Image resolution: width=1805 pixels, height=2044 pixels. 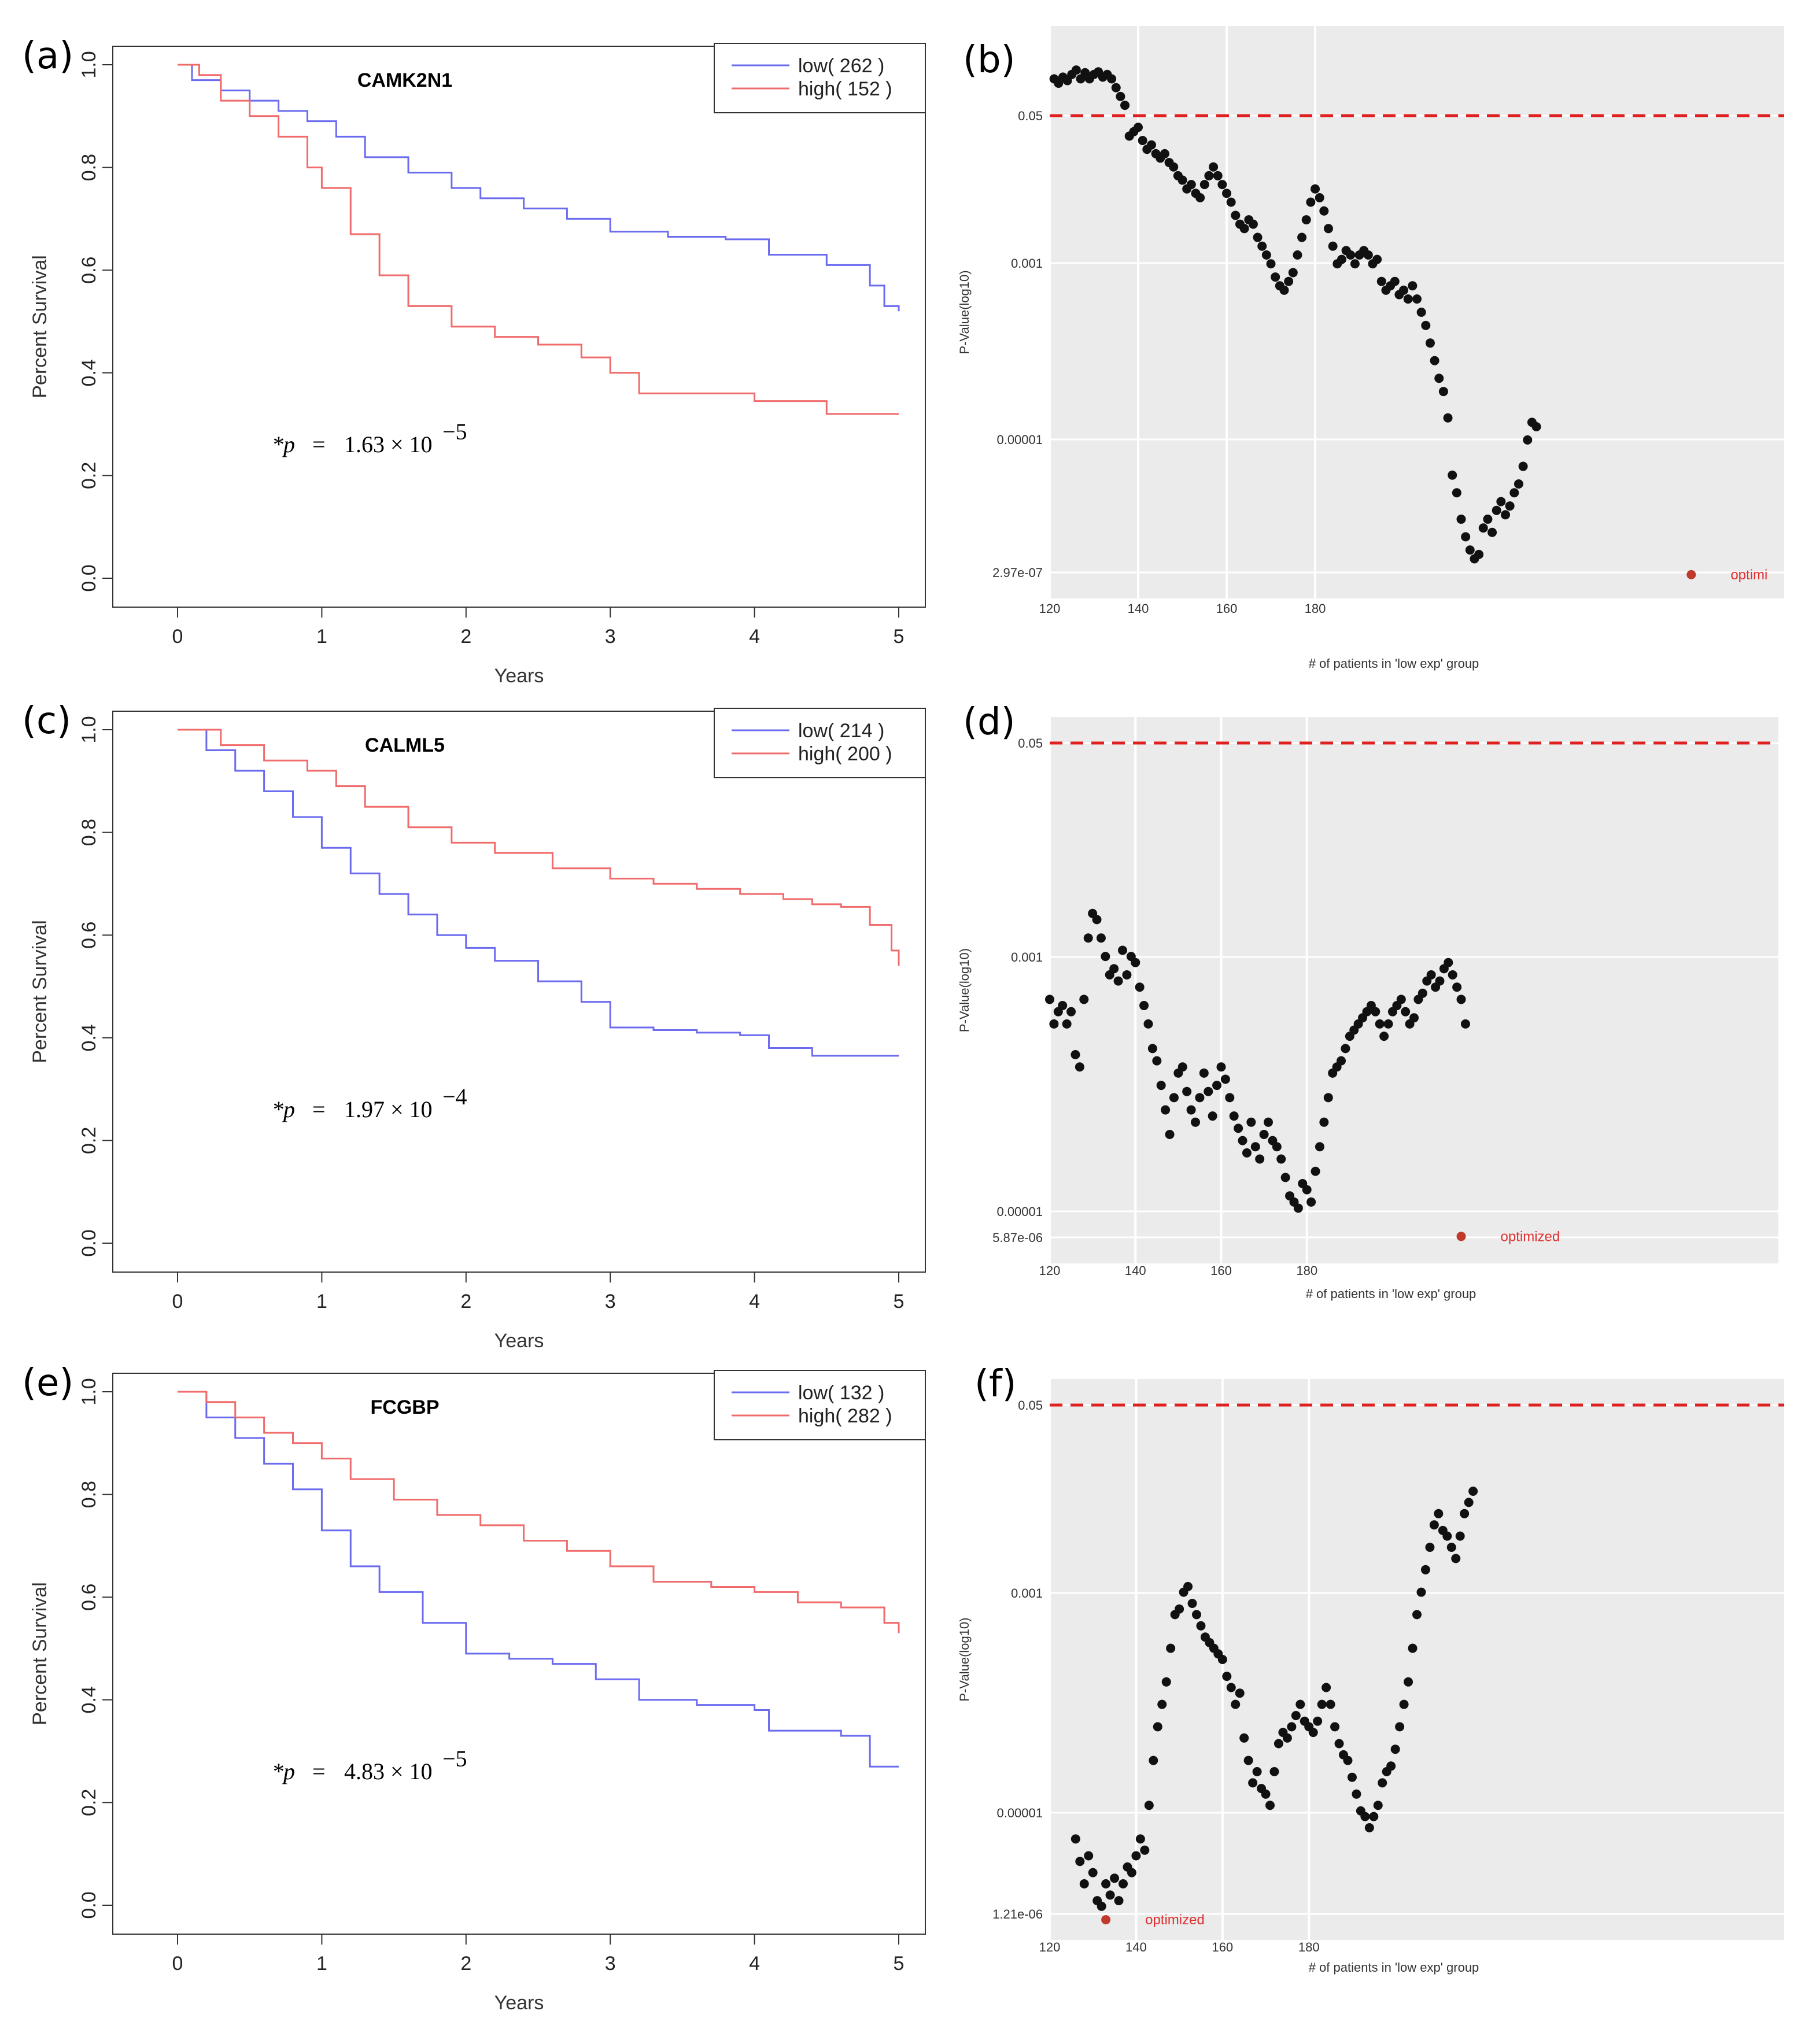 I want to click on x-tick-label: 5, so click(x=899, y=637).